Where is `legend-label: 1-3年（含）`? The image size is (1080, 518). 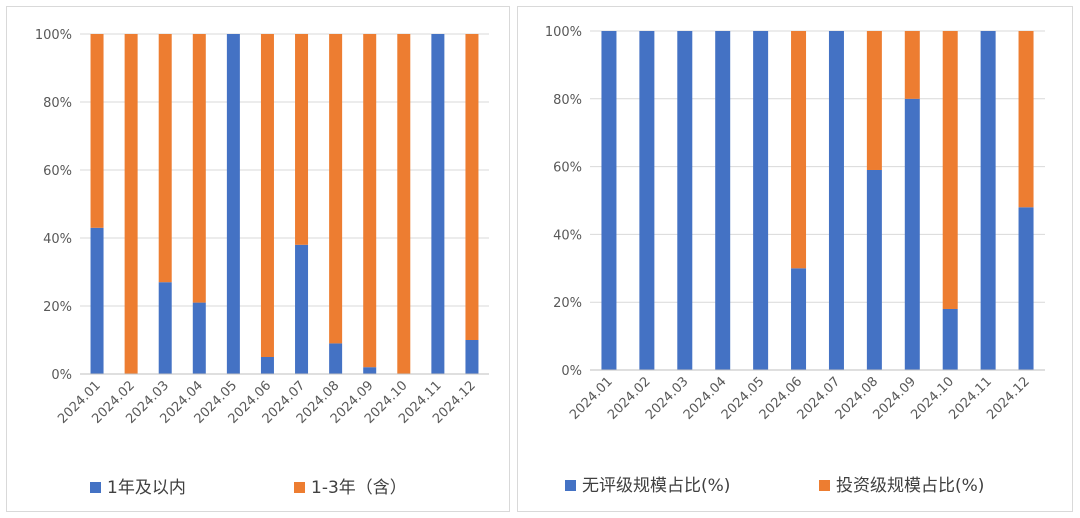 legend-label: 1-3年（含） is located at coordinates (359, 488).